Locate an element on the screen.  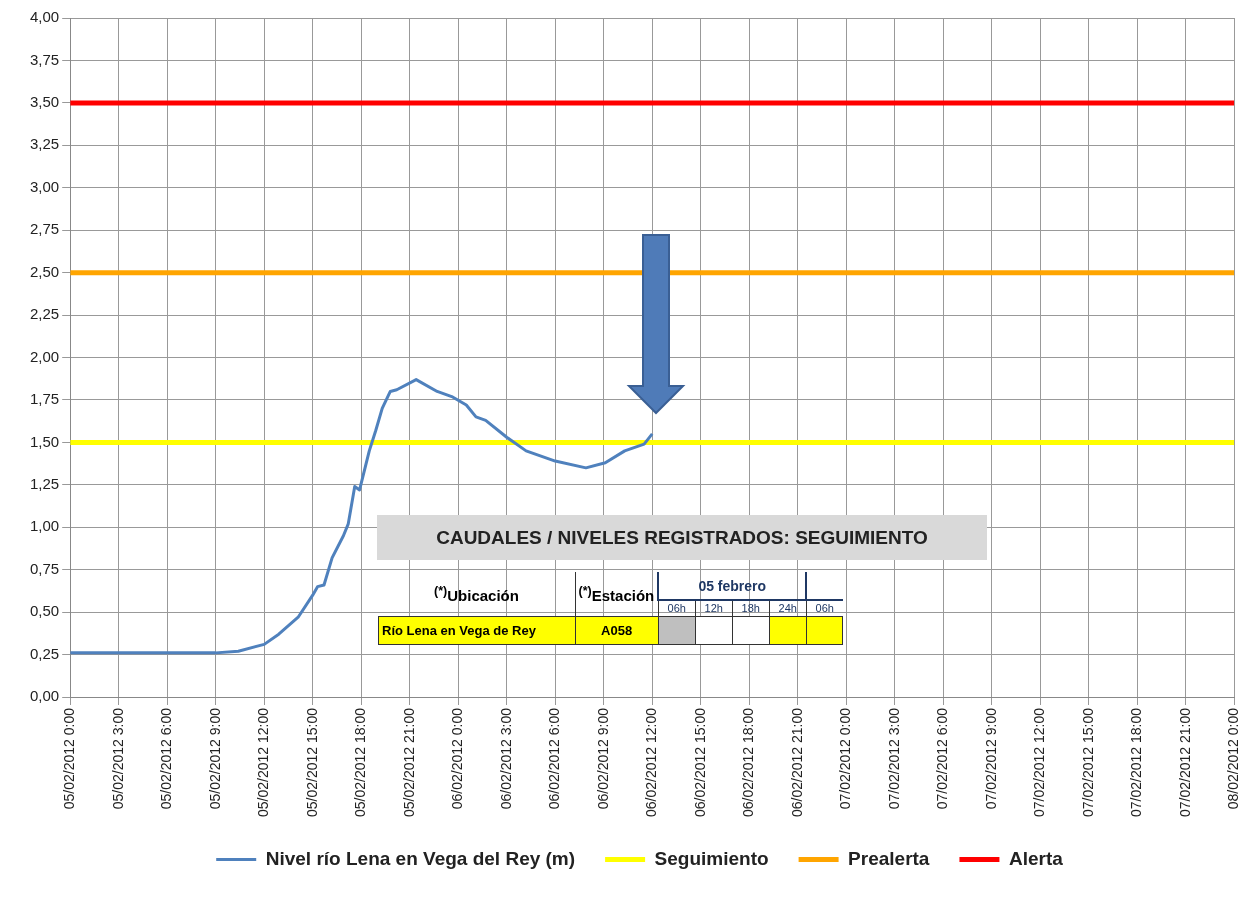
y-tick-label: 0,75 is located at coordinates (44, 568).